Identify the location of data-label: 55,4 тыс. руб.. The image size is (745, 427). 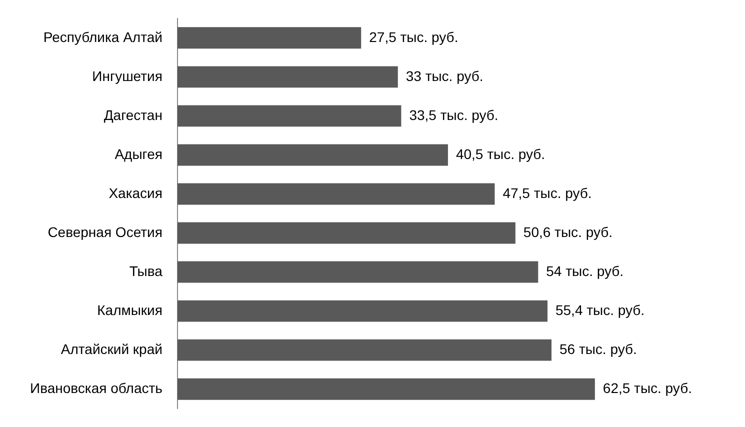
(600, 310).